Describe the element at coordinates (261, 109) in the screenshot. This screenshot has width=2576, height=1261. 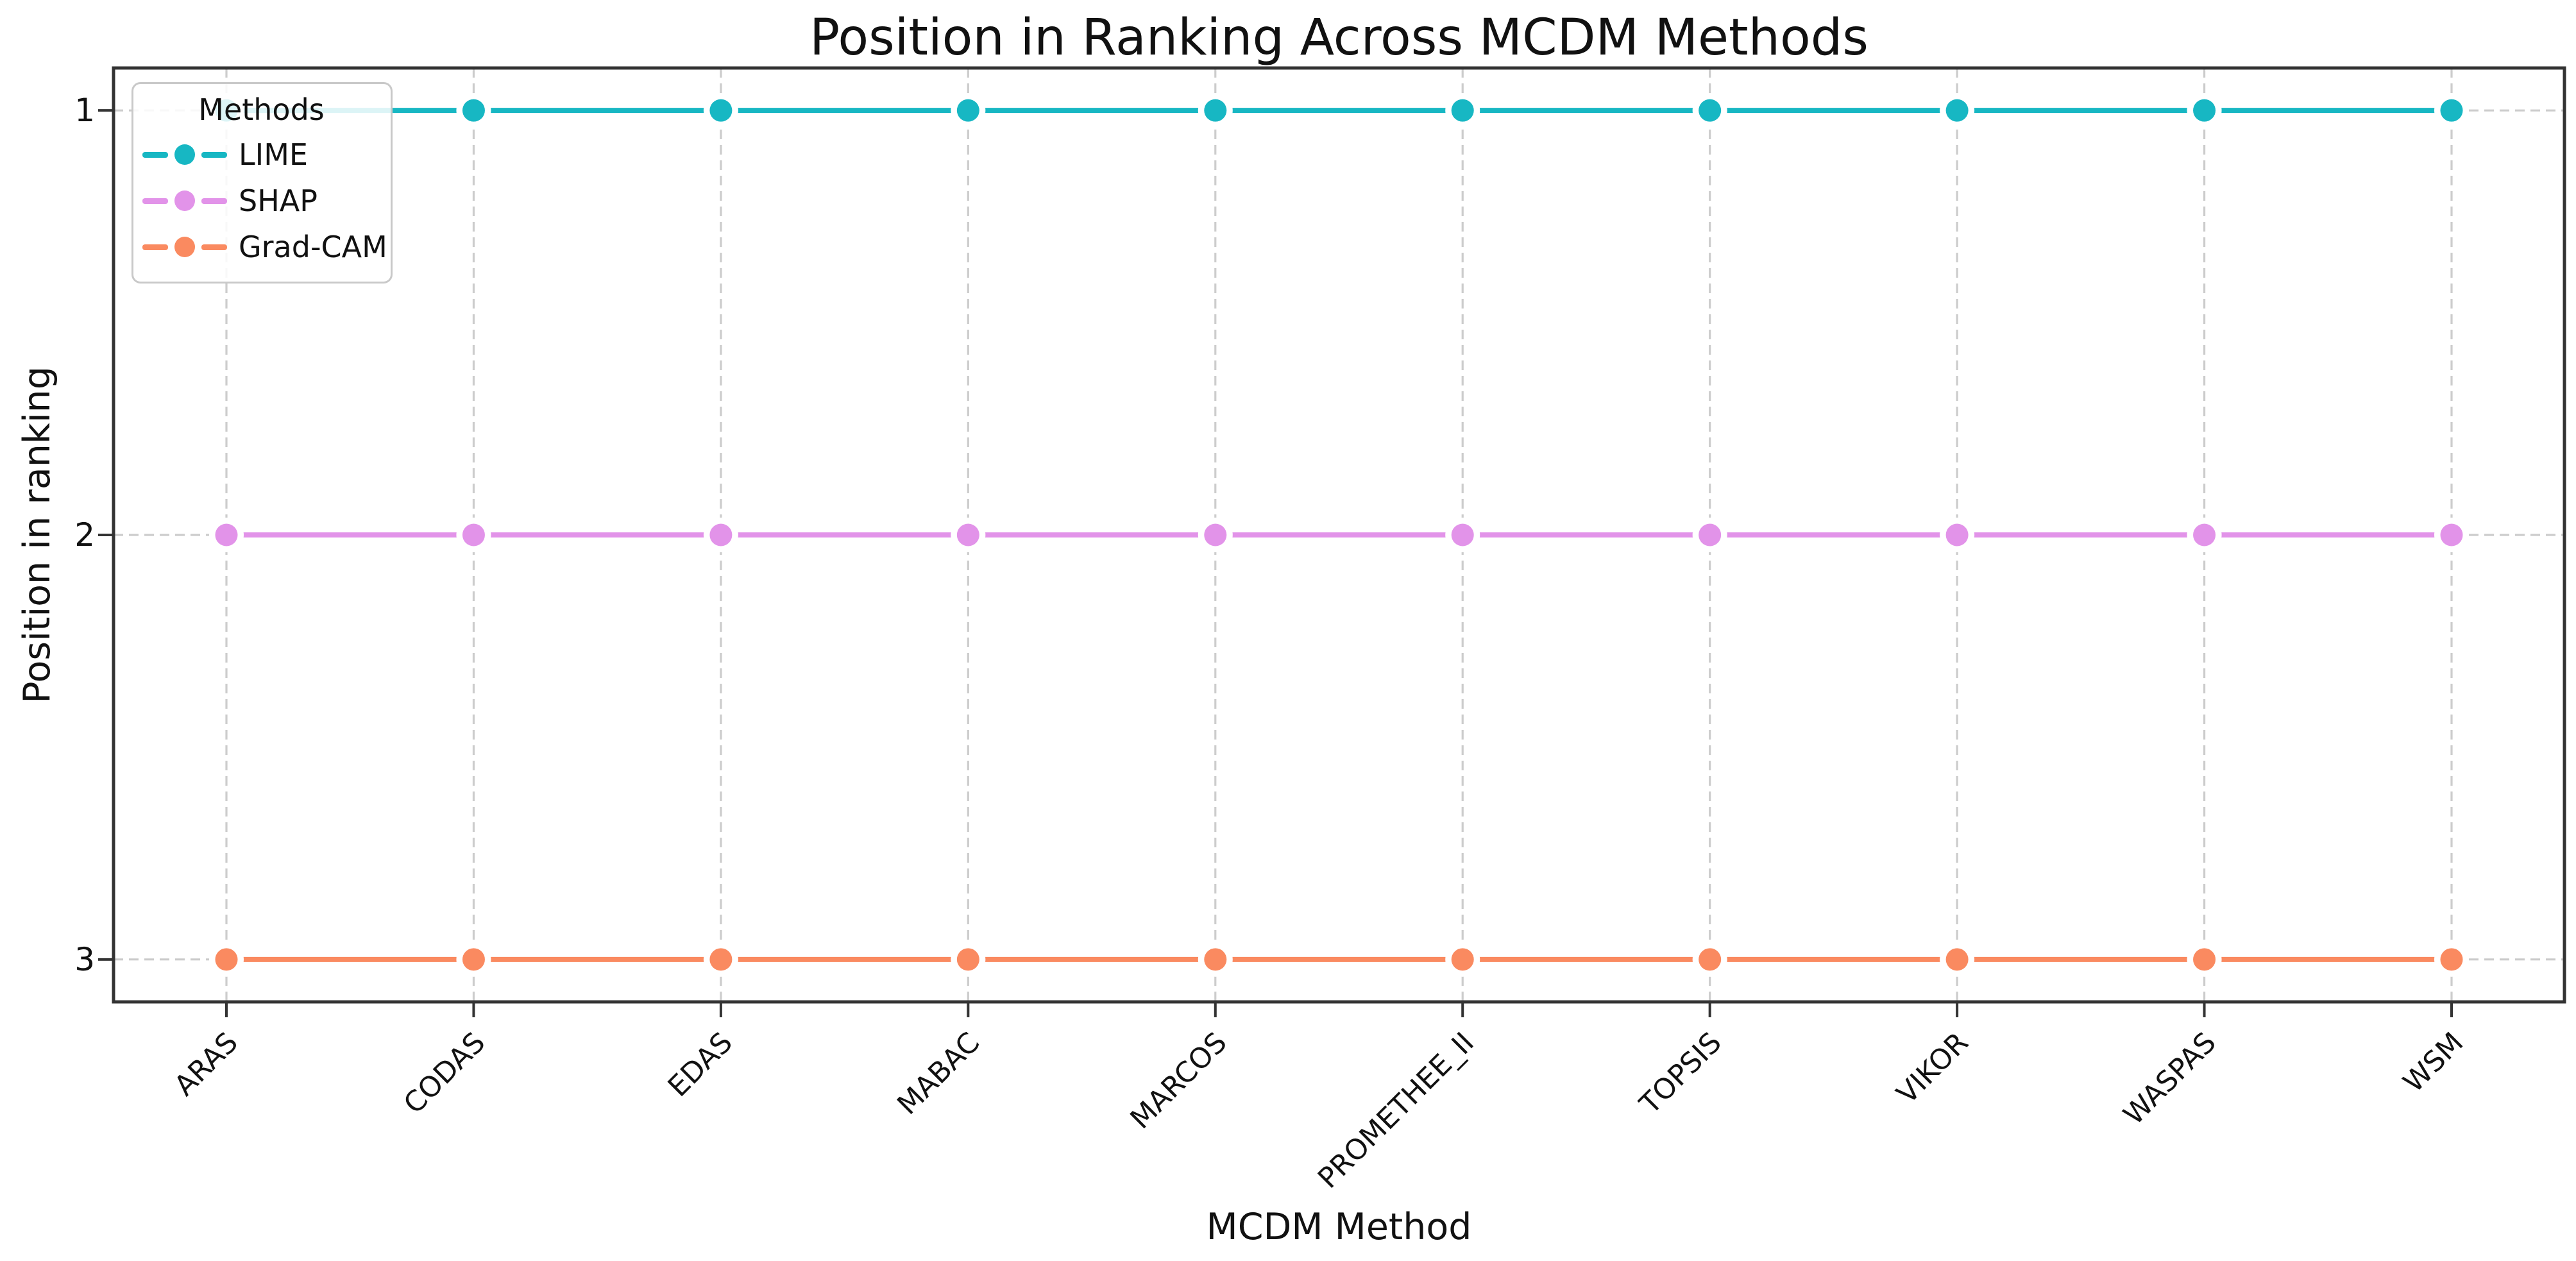
I see `legend-title: Methods` at that location.